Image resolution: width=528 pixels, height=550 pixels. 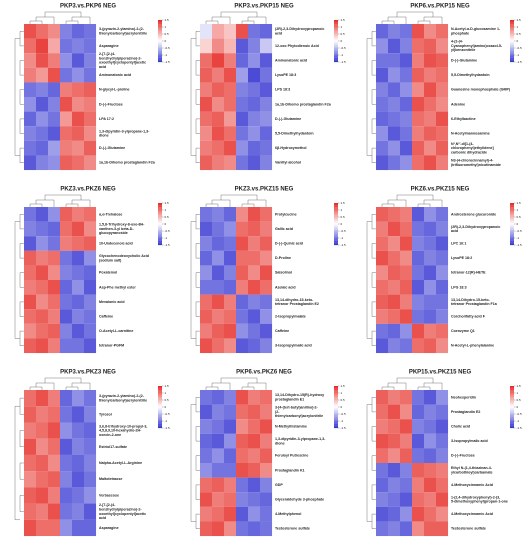 I want to click on row-label: Asp-Phe methyl ester, so click(x=117, y=287).